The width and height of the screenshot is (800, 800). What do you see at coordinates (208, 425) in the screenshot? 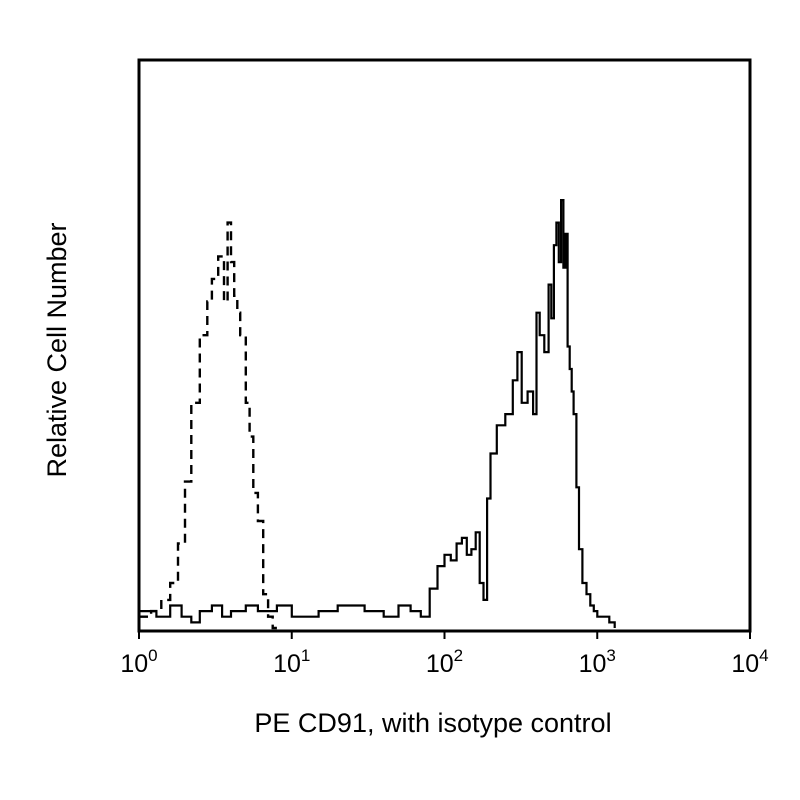
I see `isotype-control-histogram` at bounding box center [208, 425].